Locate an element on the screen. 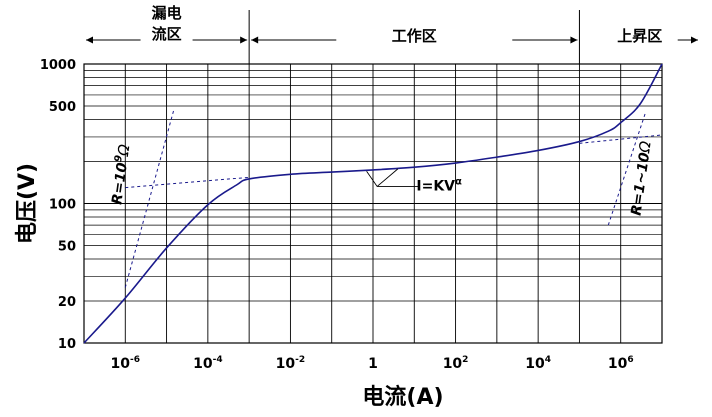 Image resolution: width=712 pixels, height=417 pixels. y-axis-title: 电压(V) is located at coordinates (27, 203).